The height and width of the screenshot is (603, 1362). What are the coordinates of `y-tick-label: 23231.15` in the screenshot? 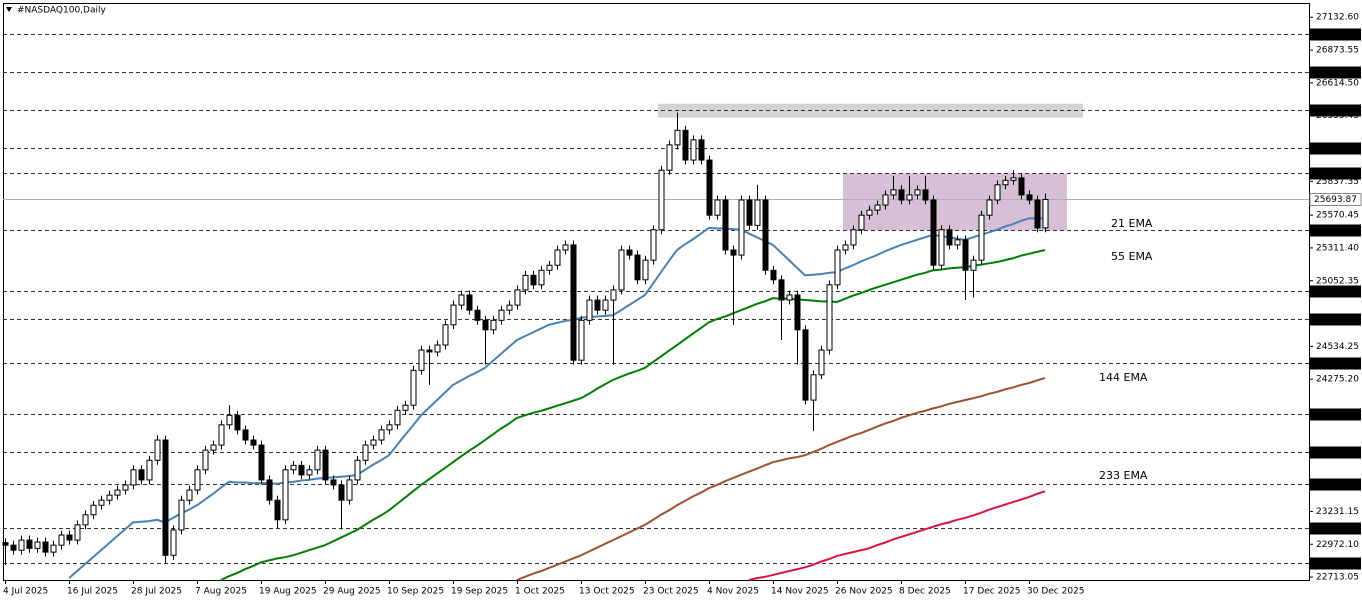 It's located at (1337, 512).